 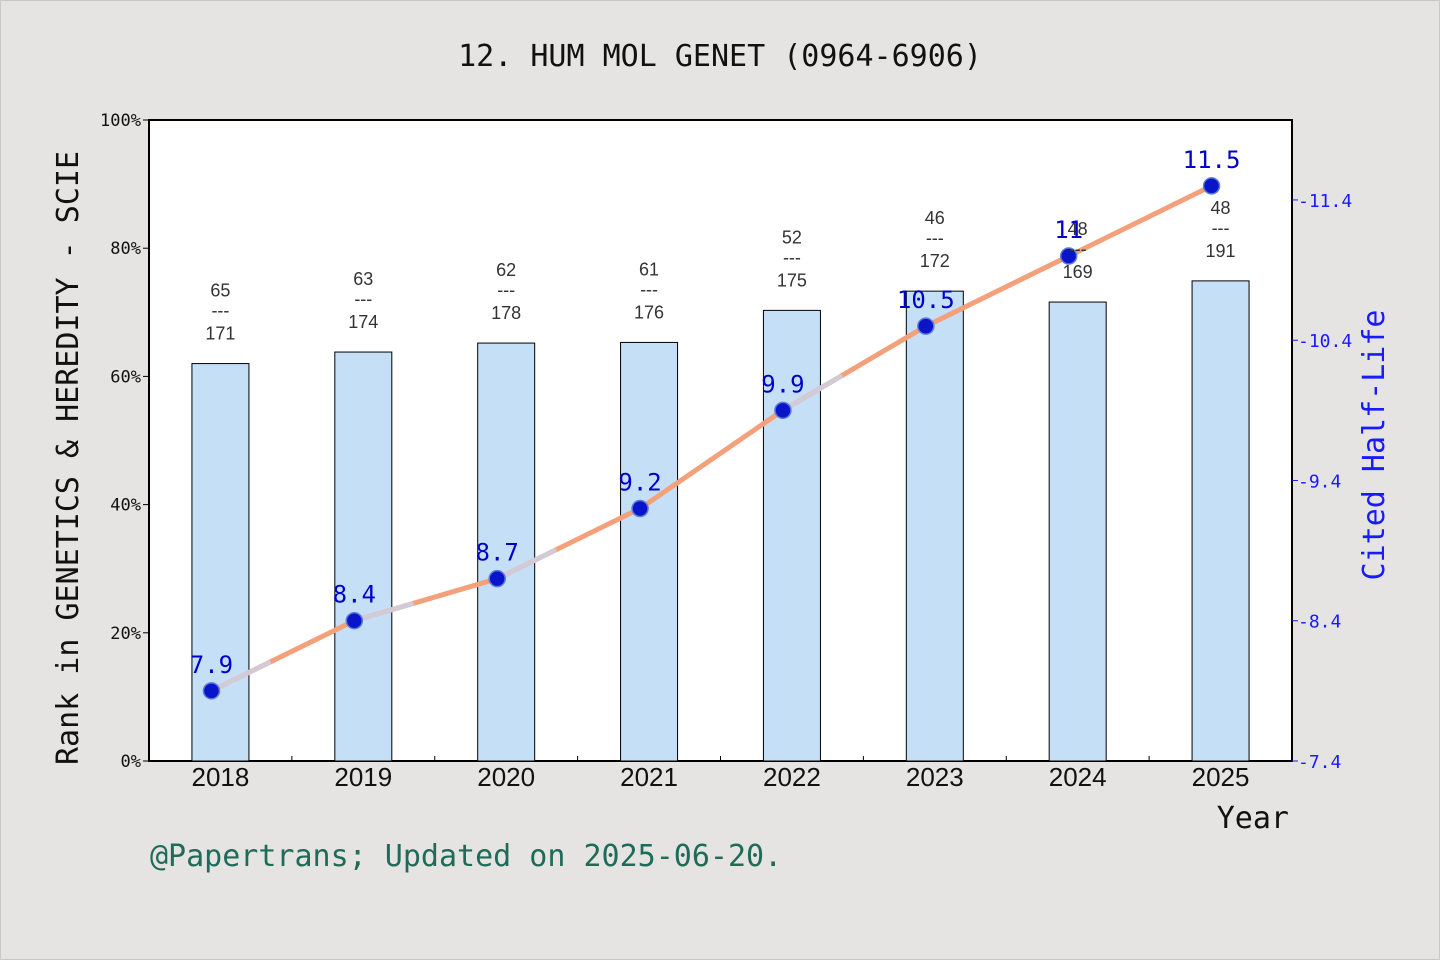 I want to click on half-life-point-2018, so click(x=211, y=691).